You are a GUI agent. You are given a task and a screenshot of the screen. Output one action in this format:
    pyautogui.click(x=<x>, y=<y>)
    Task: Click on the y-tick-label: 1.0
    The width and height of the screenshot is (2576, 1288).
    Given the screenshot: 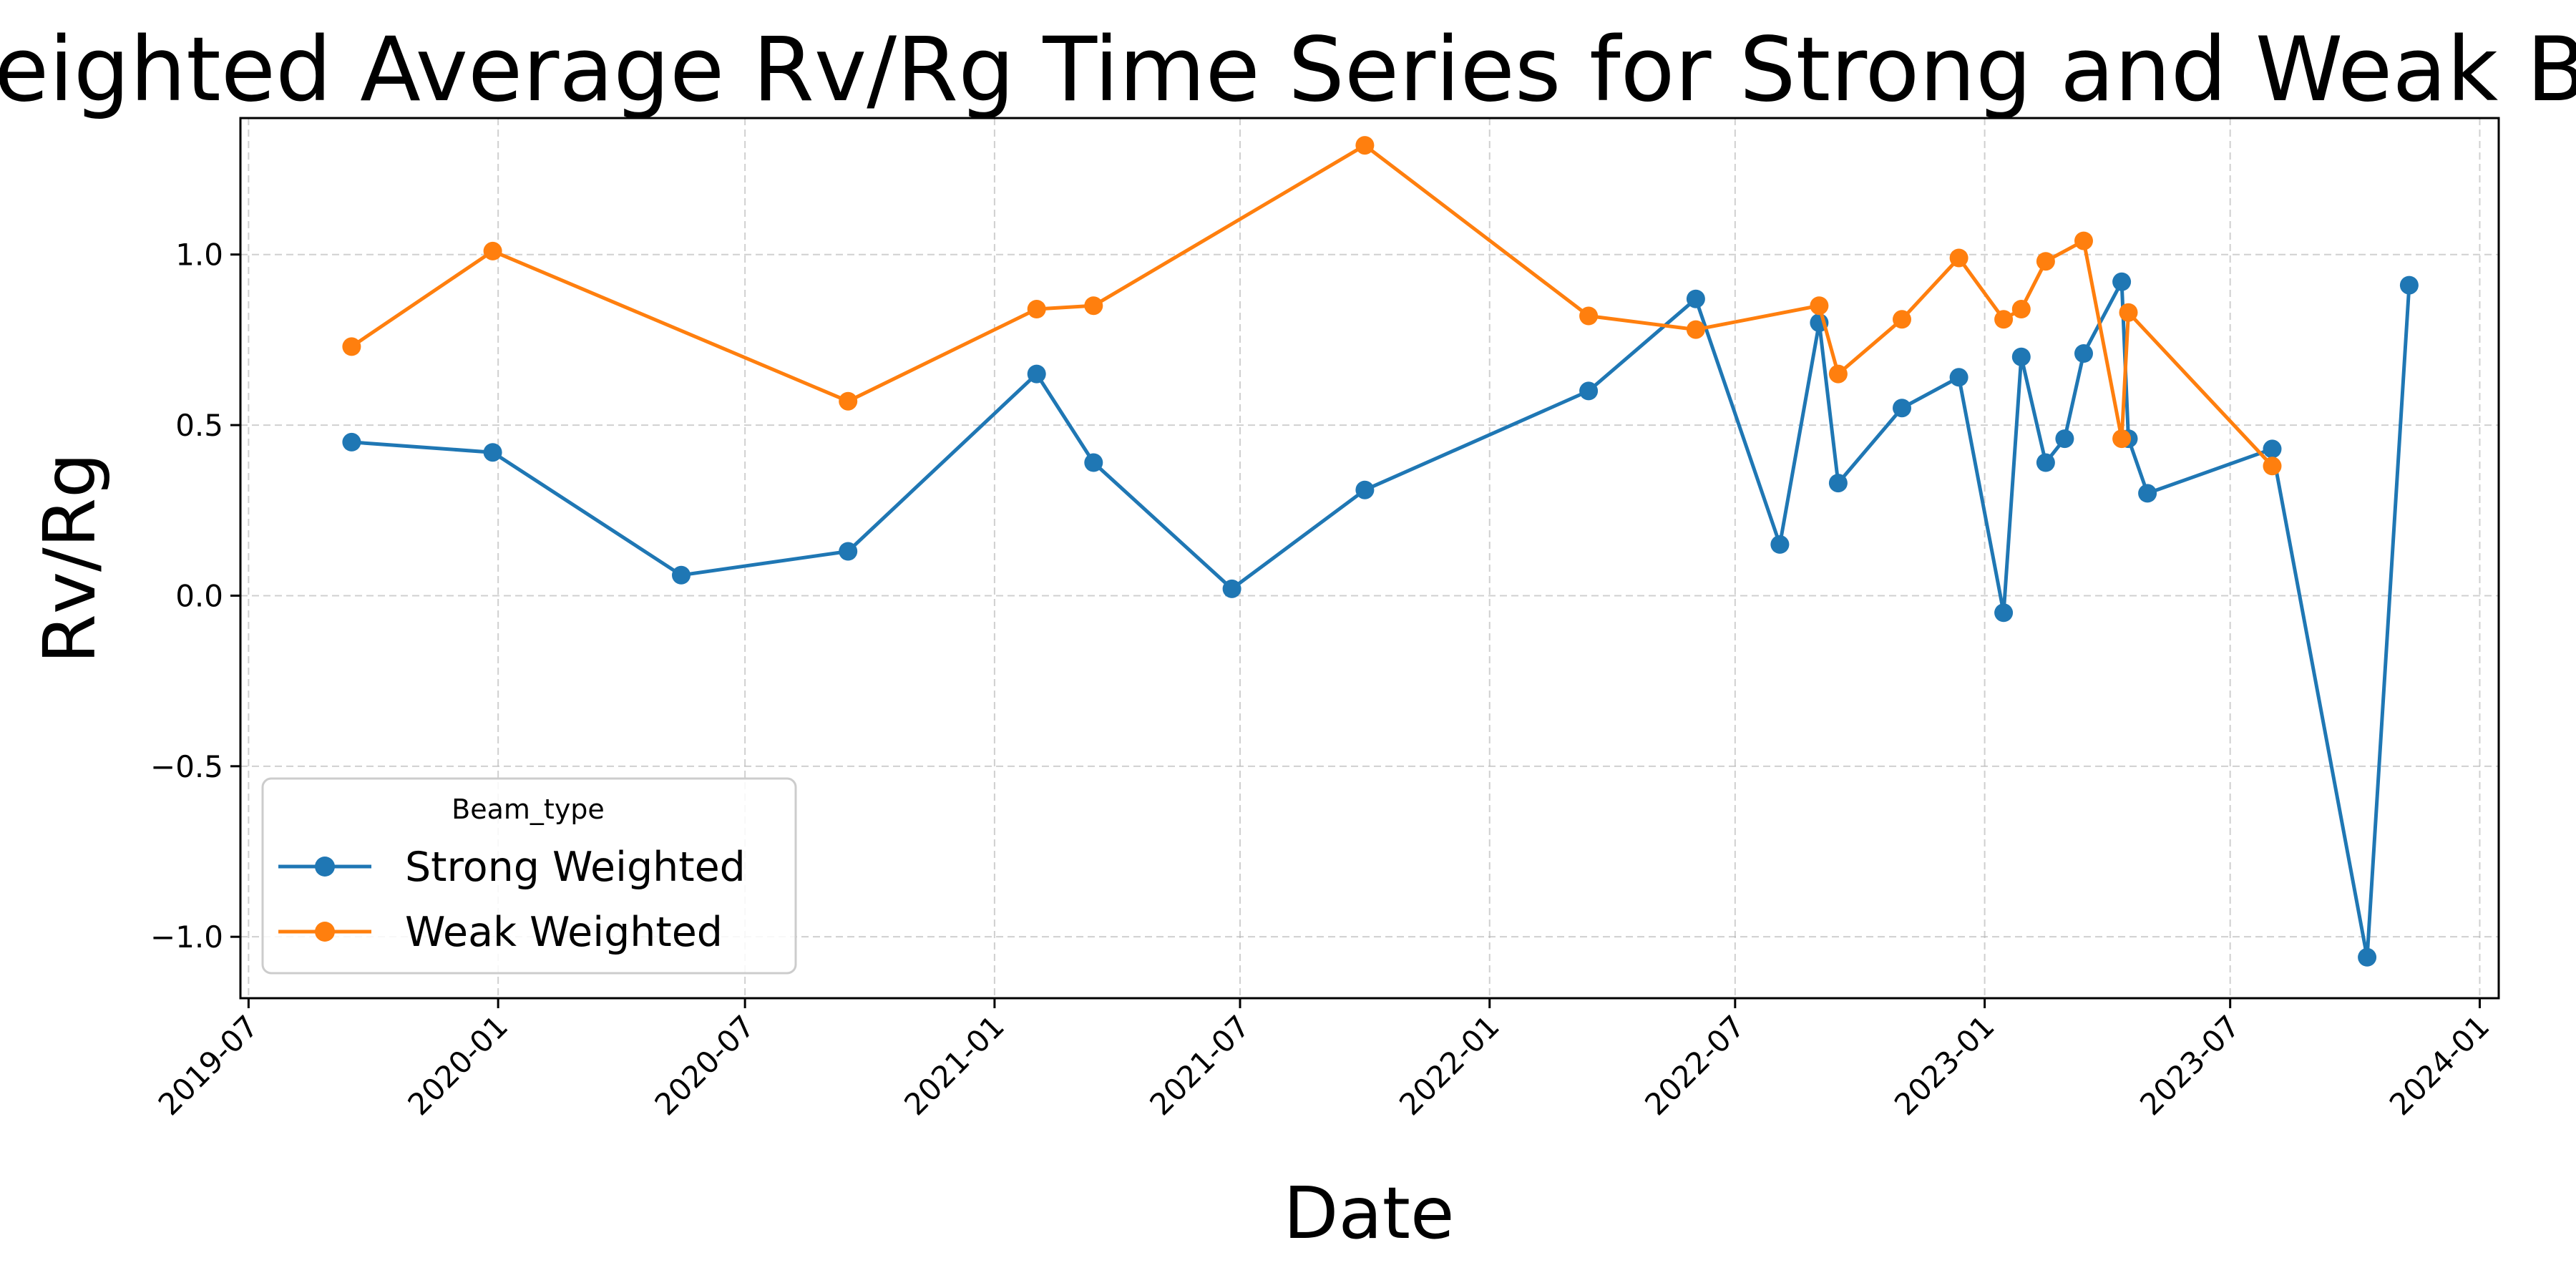 What is the action you would take?
    pyautogui.click(x=199, y=255)
    